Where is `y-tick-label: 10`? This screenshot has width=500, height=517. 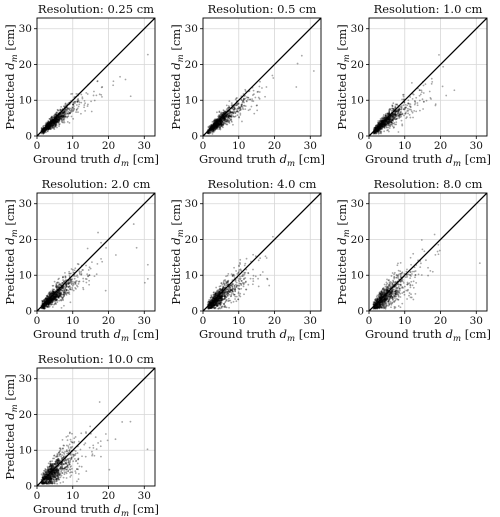 y-tick-label: 10 is located at coordinates (25, 276).